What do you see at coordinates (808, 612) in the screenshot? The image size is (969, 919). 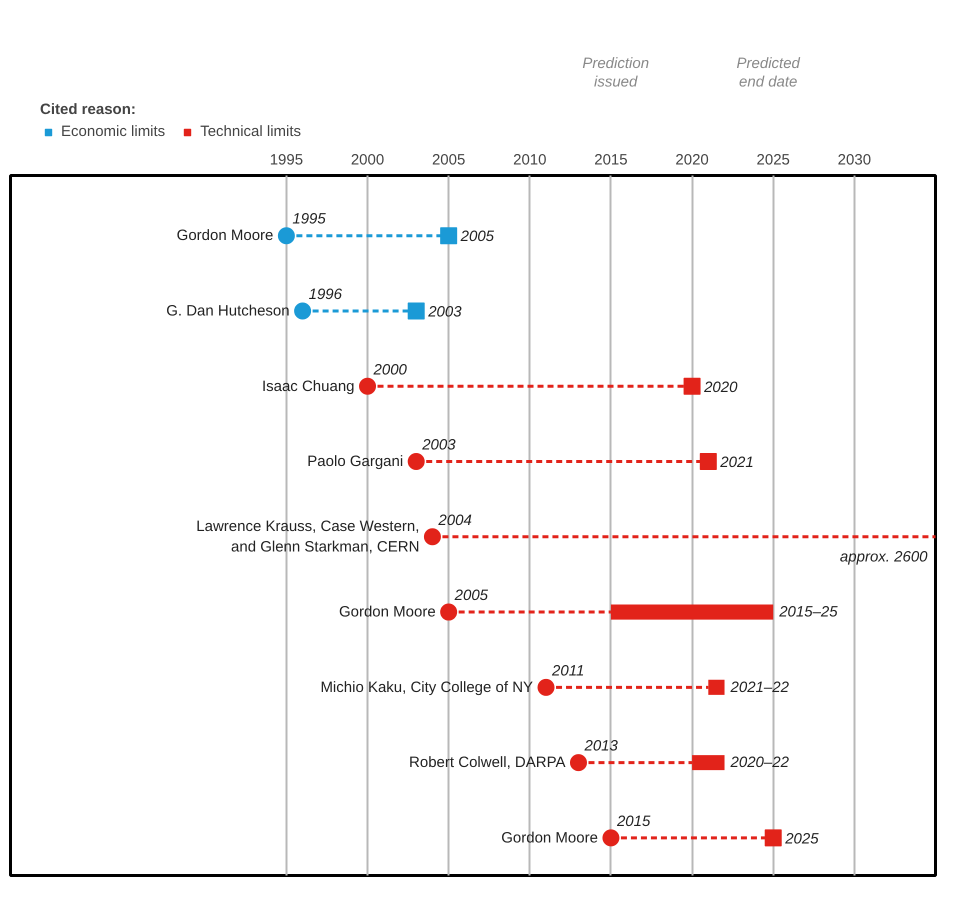 I see `data-label: 2015–25` at bounding box center [808, 612].